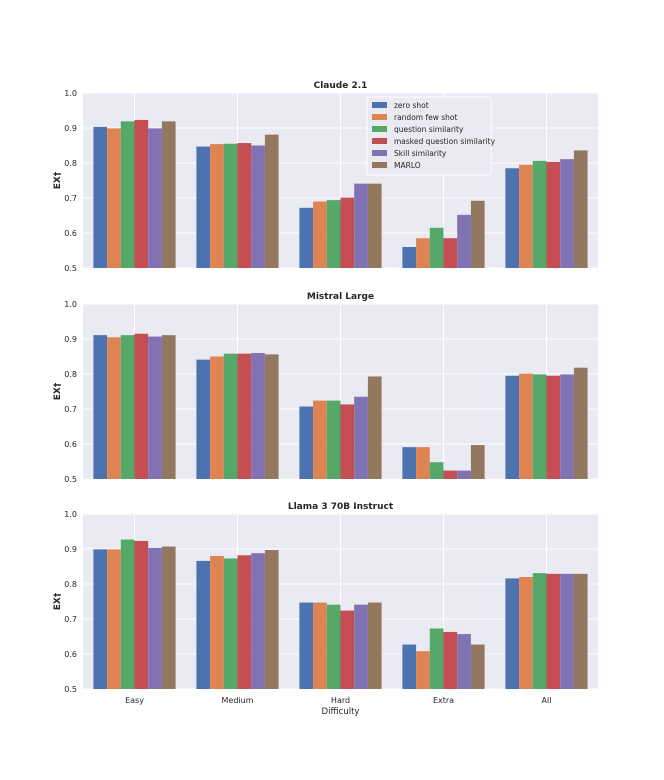  What do you see at coordinates (547, 700) in the screenshot?
I see `x-tick-label: All` at bounding box center [547, 700].